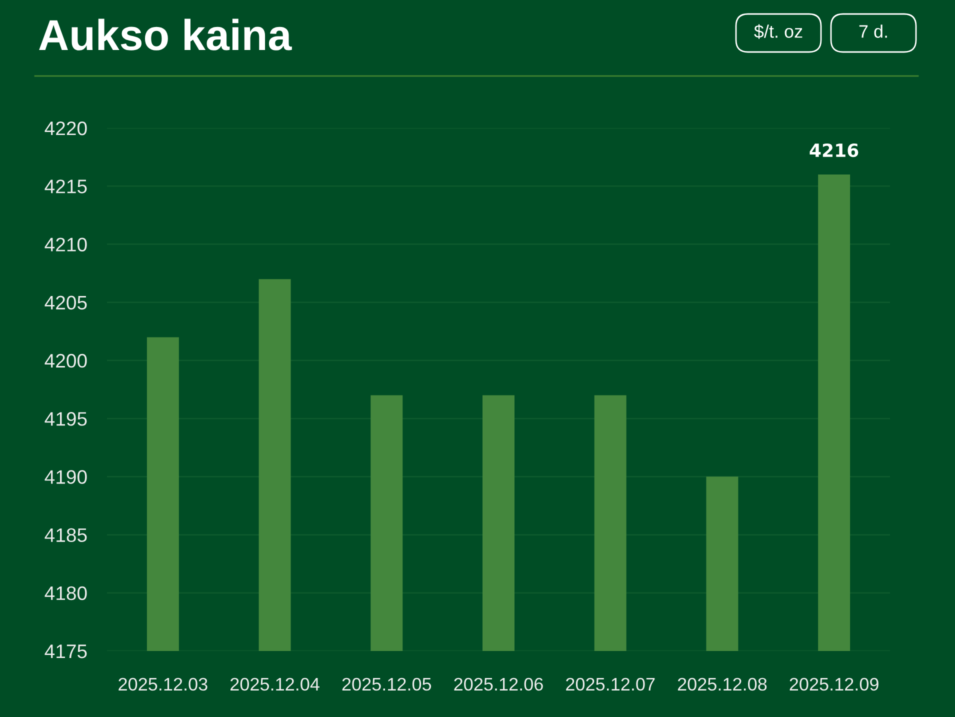 Image resolution: width=955 pixels, height=717 pixels. What do you see at coordinates (65, 128) in the screenshot?
I see `y-tick-label: 4220` at bounding box center [65, 128].